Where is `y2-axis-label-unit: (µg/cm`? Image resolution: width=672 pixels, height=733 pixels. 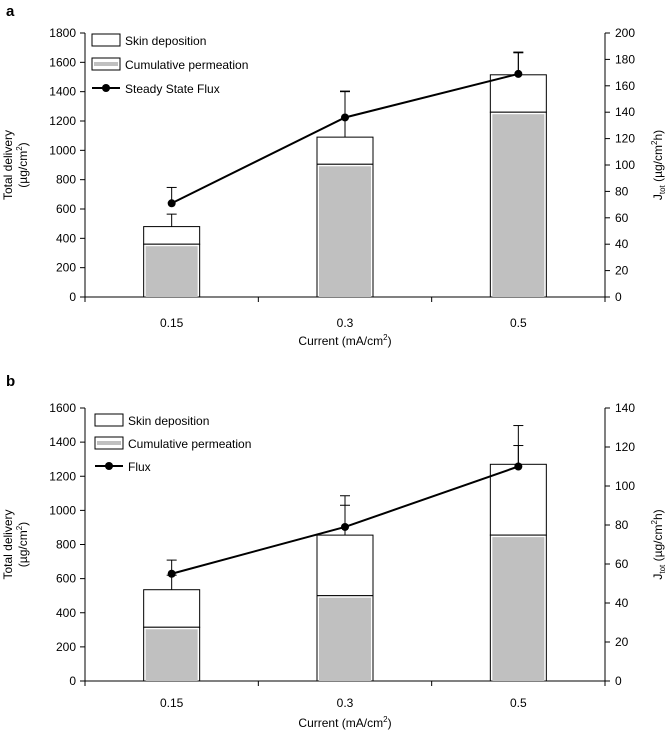
y2-axis-label-unit: (µg/cm is located at coordinates (658, 165).